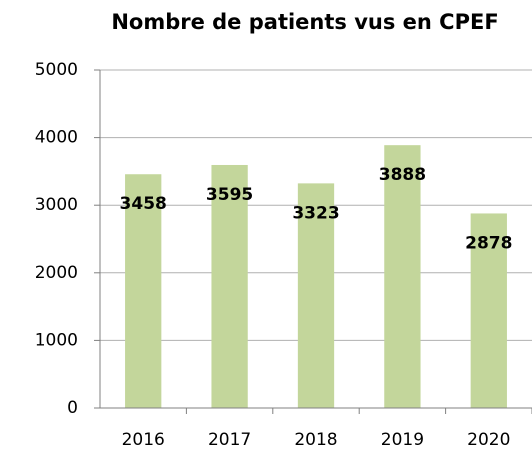 The height and width of the screenshot is (453, 532). Describe the element at coordinates (305, 22) in the screenshot. I see `chart-title: Nombre de patients vus en CPEF` at that location.